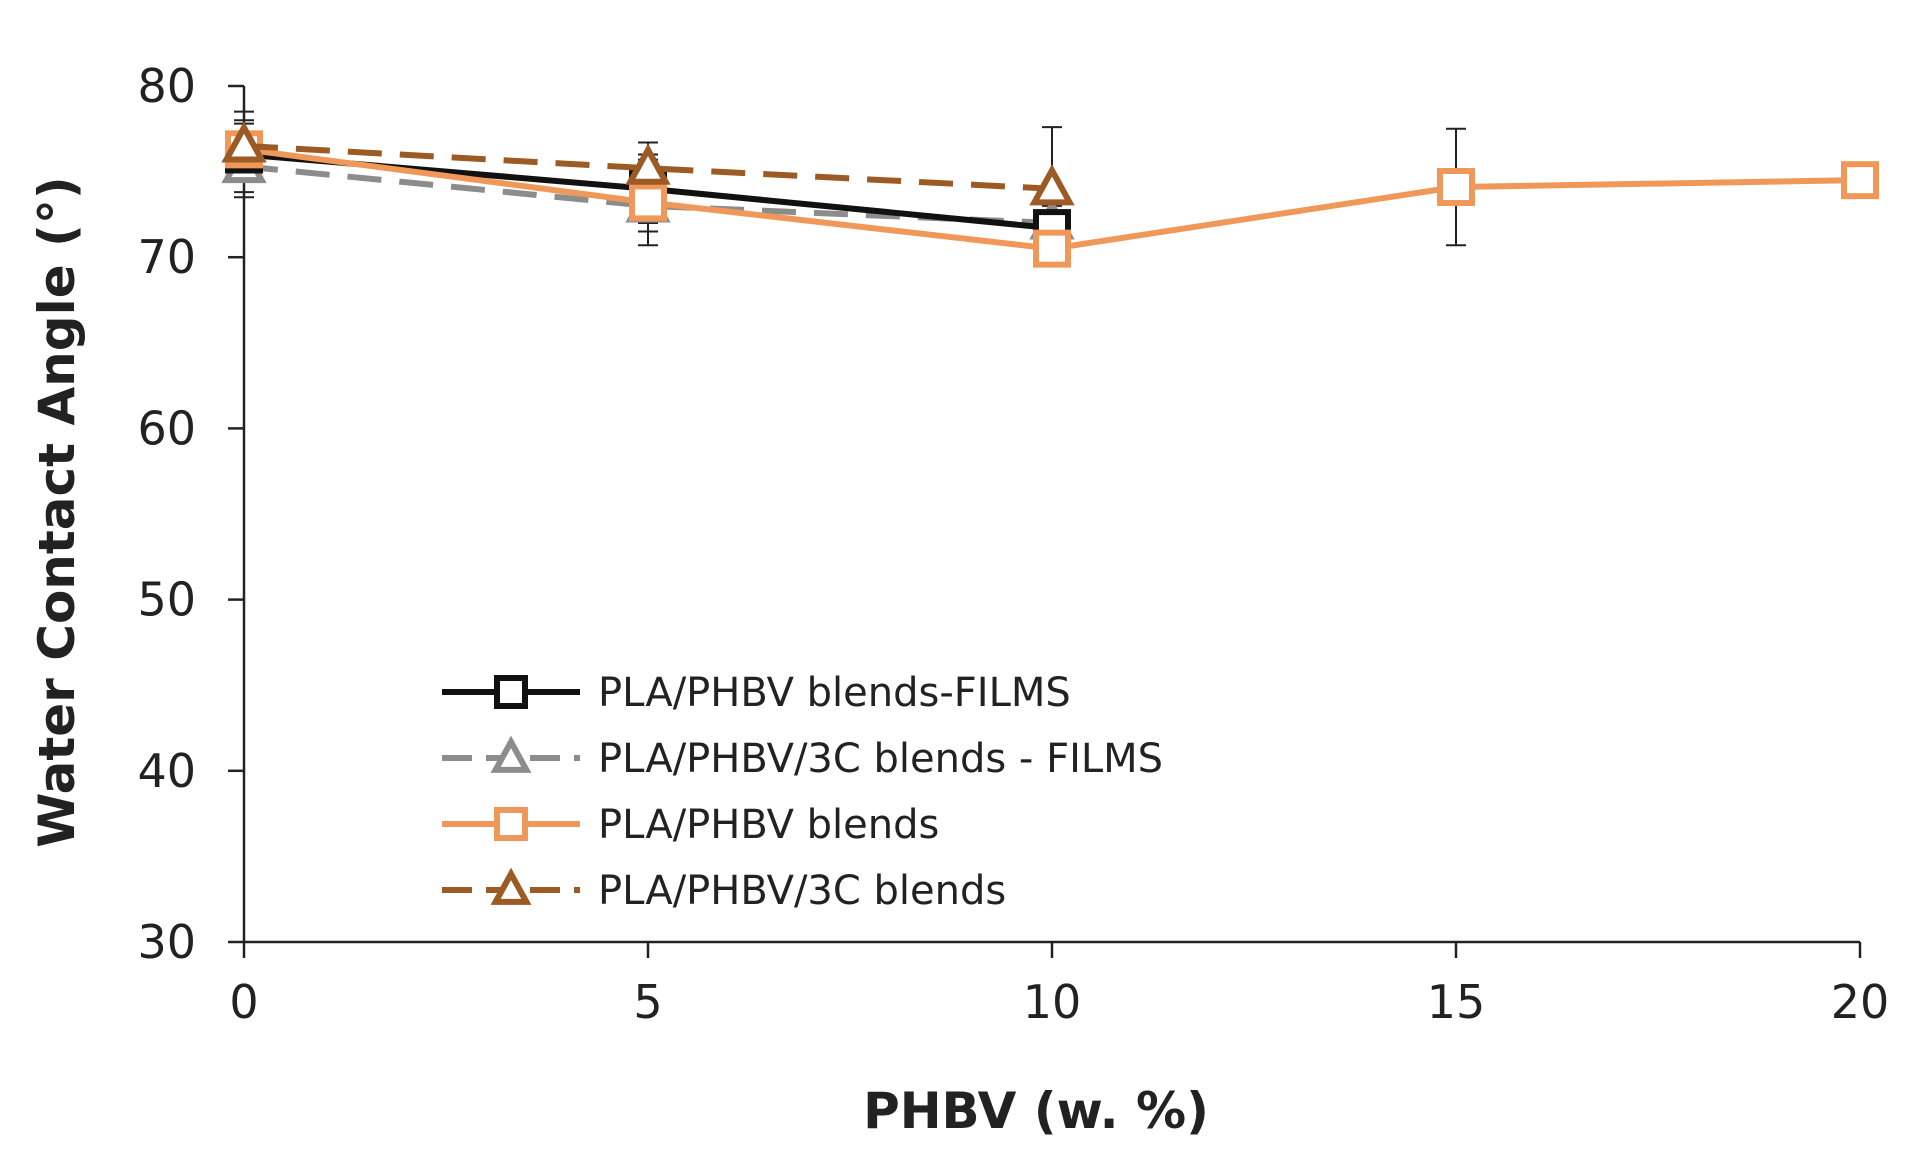 The image size is (1932, 1162). Describe the element at coordinates (166, 600) in the screenshot. I see `y-tick-label: 50` at that location.